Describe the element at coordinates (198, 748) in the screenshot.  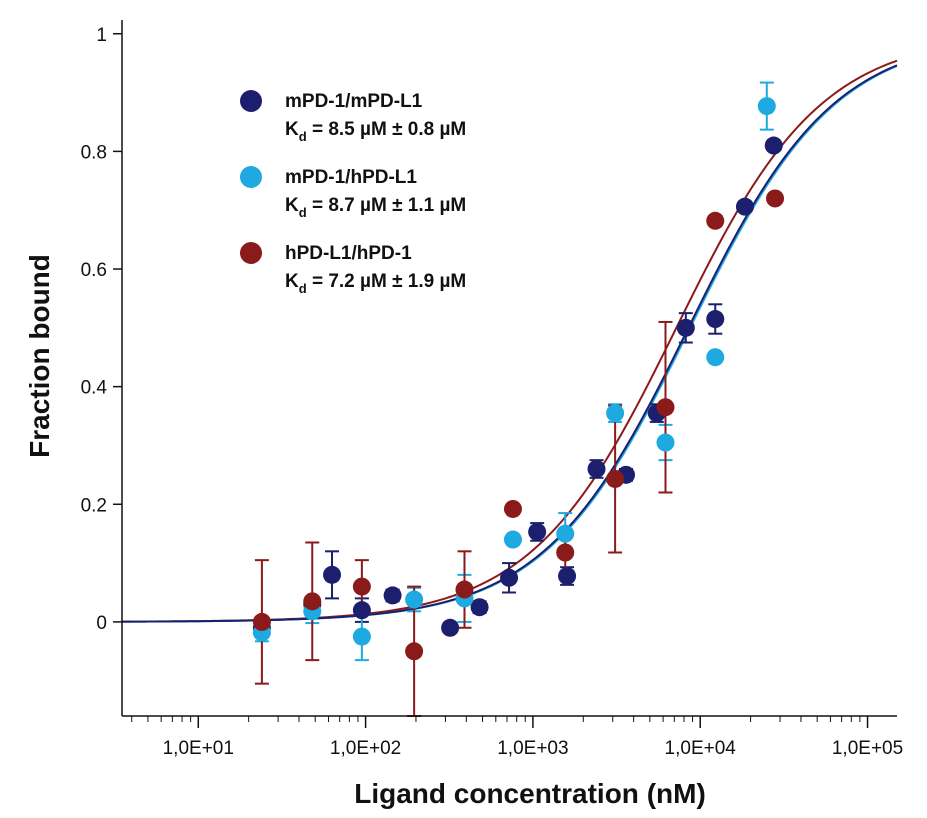
I see `x-tick-label: 1,0E+01` at that location.